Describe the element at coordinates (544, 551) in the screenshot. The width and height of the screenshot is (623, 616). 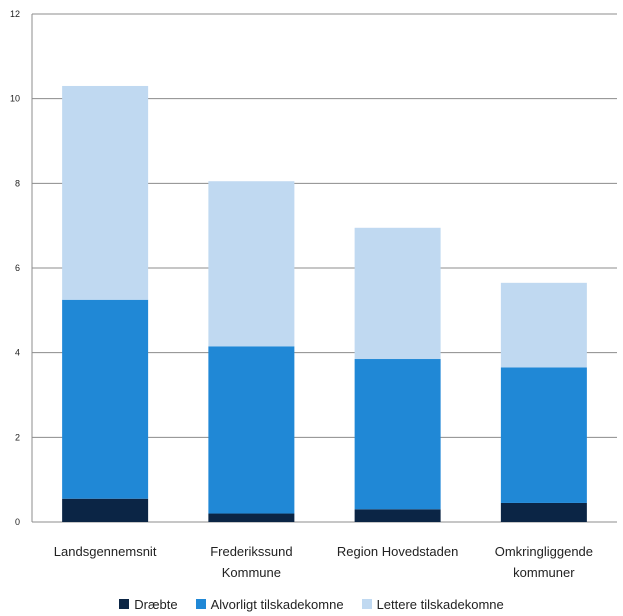
I see `category-label-4-line-1: Omkringliggende` at that location.